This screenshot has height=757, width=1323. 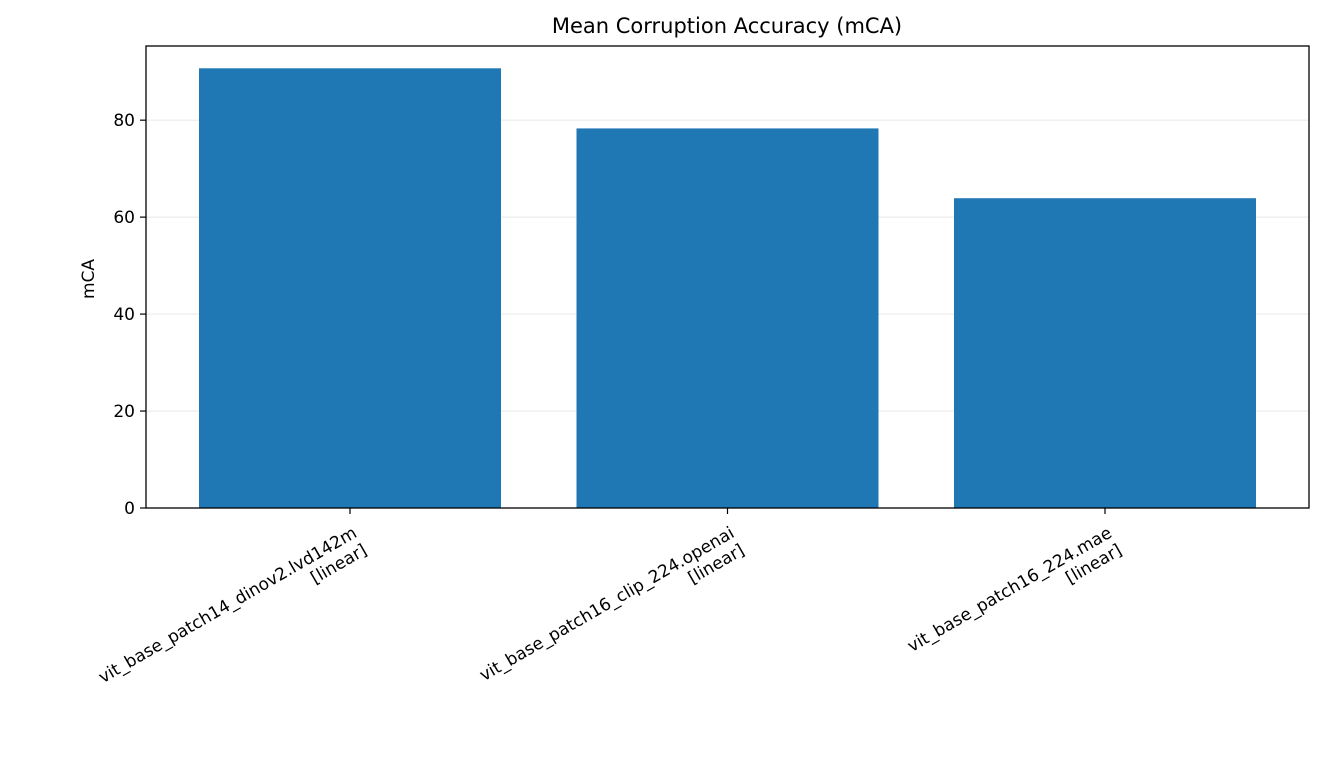 I want to click on chart-title: Mean Corruption Accuracy (mCA), so click(x=727, y=26).